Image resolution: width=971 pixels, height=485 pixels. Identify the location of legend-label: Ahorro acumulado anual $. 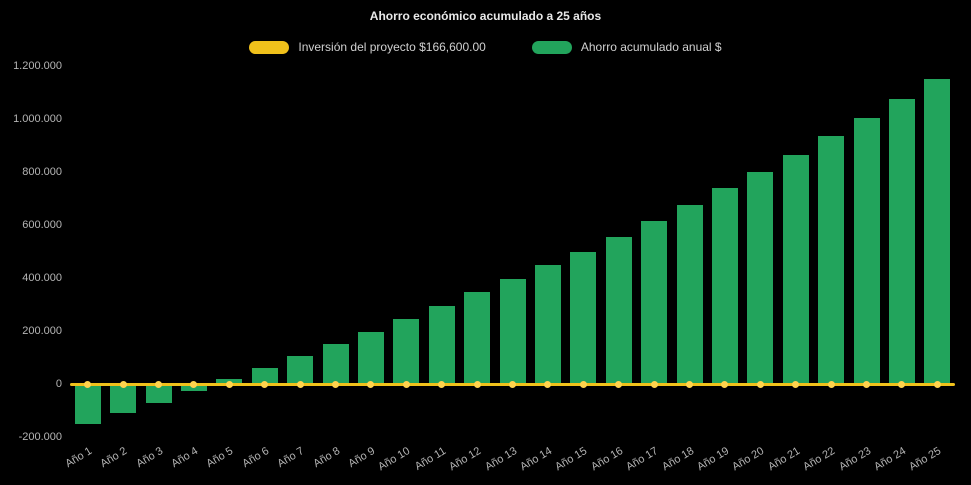
(651, 47).